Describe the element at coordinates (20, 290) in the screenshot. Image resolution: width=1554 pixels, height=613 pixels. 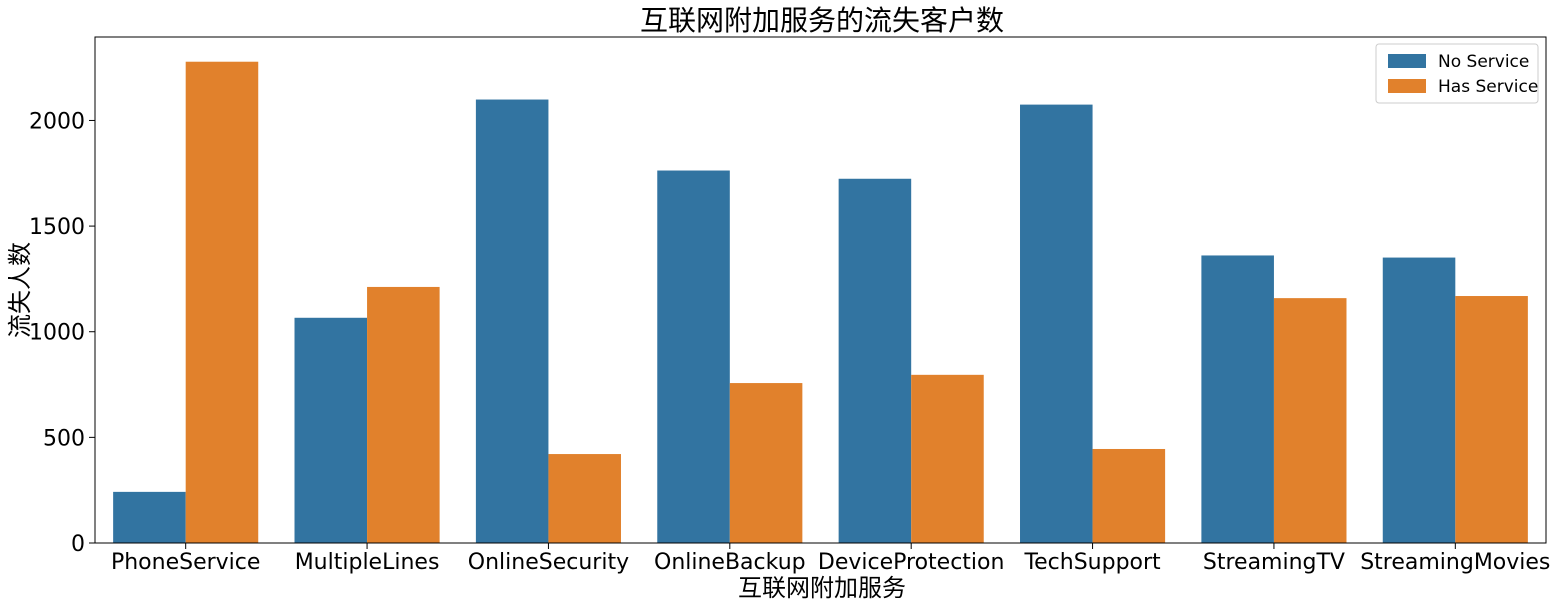
I see `y-axis-title: 流失人数` at that location.